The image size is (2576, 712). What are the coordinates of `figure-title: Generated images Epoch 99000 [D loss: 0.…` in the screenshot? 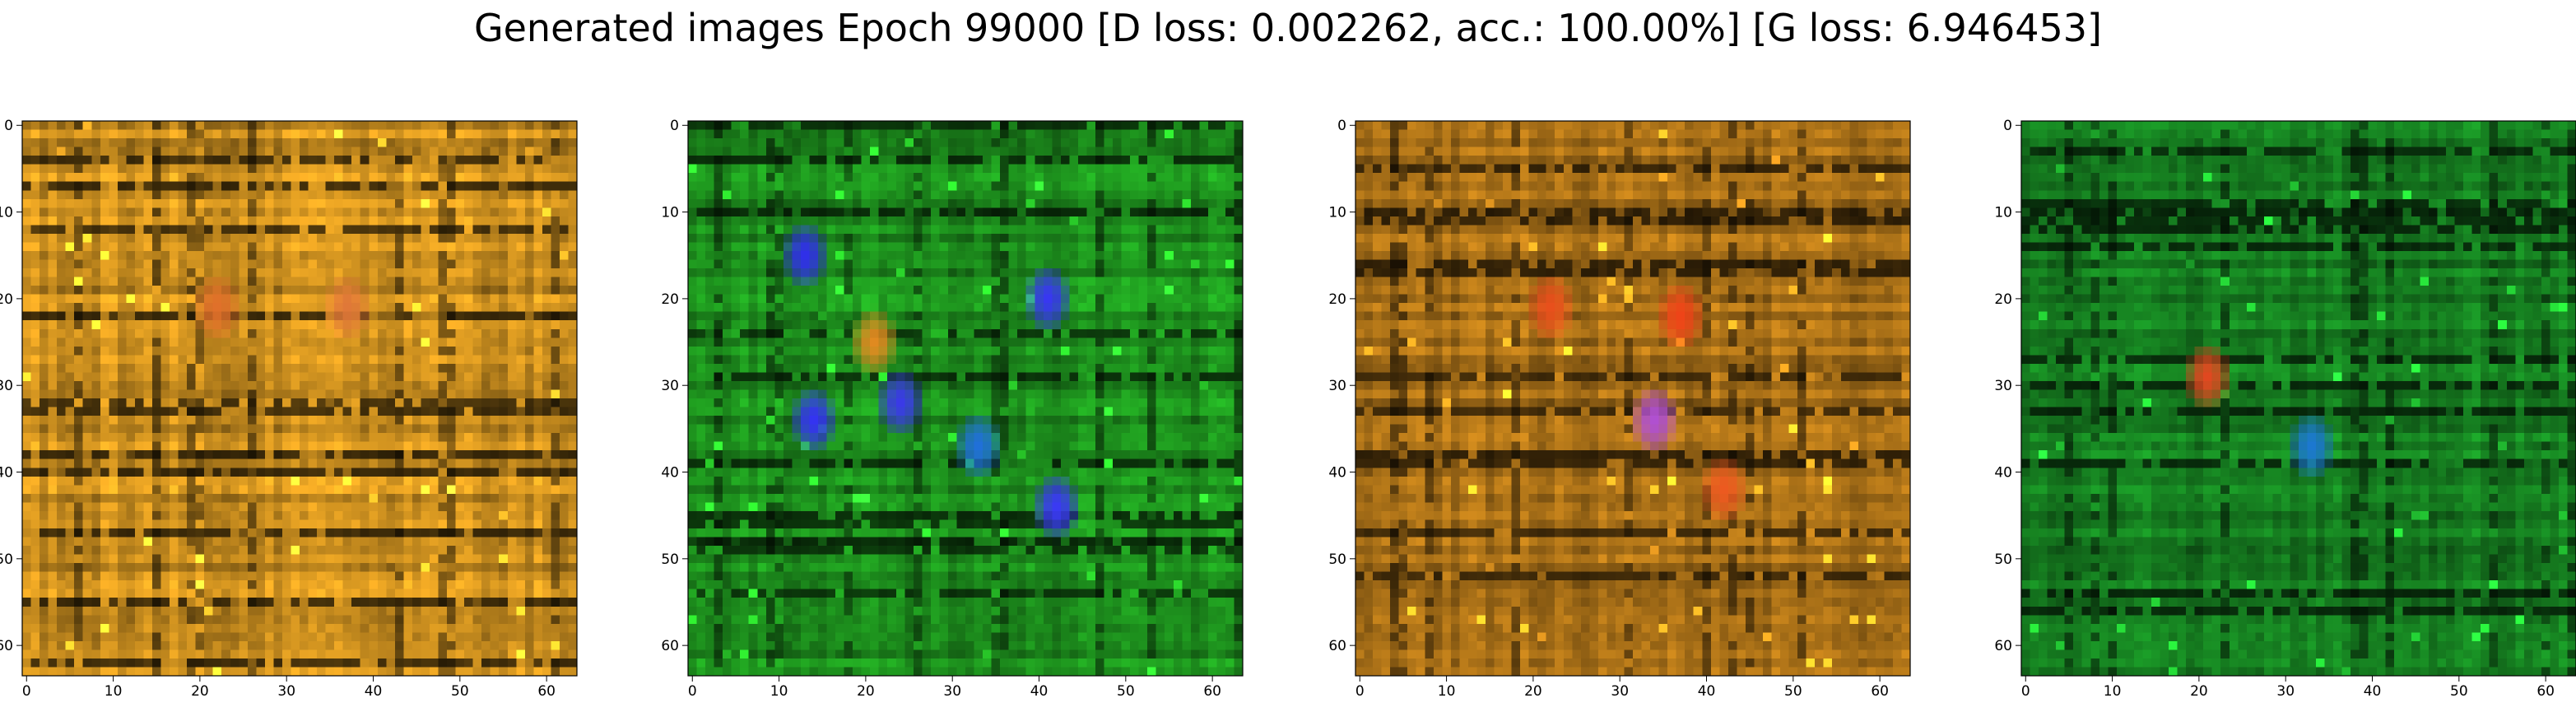 It's located at (1288, 28).